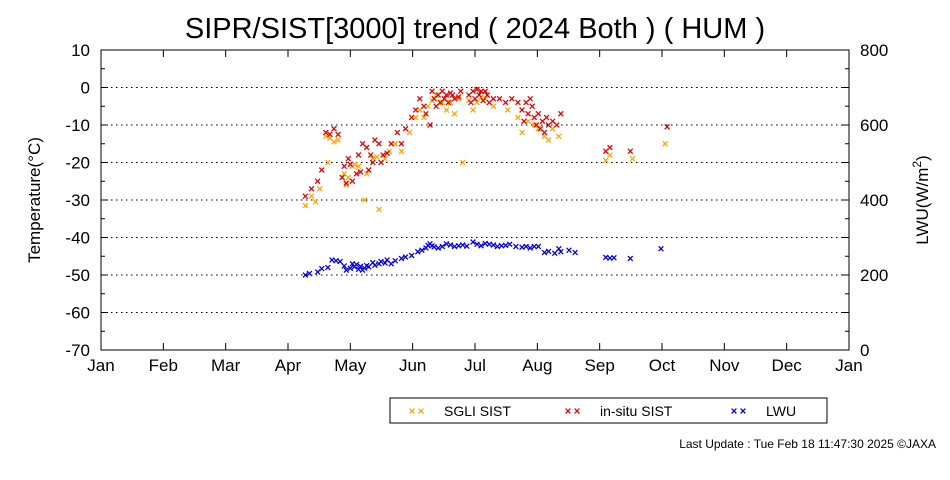 This screenshot has height=480, width=950. Describe the element at coordinates (848, 365) in the screenshot. I see `x-tick-label: Jan` at that location.